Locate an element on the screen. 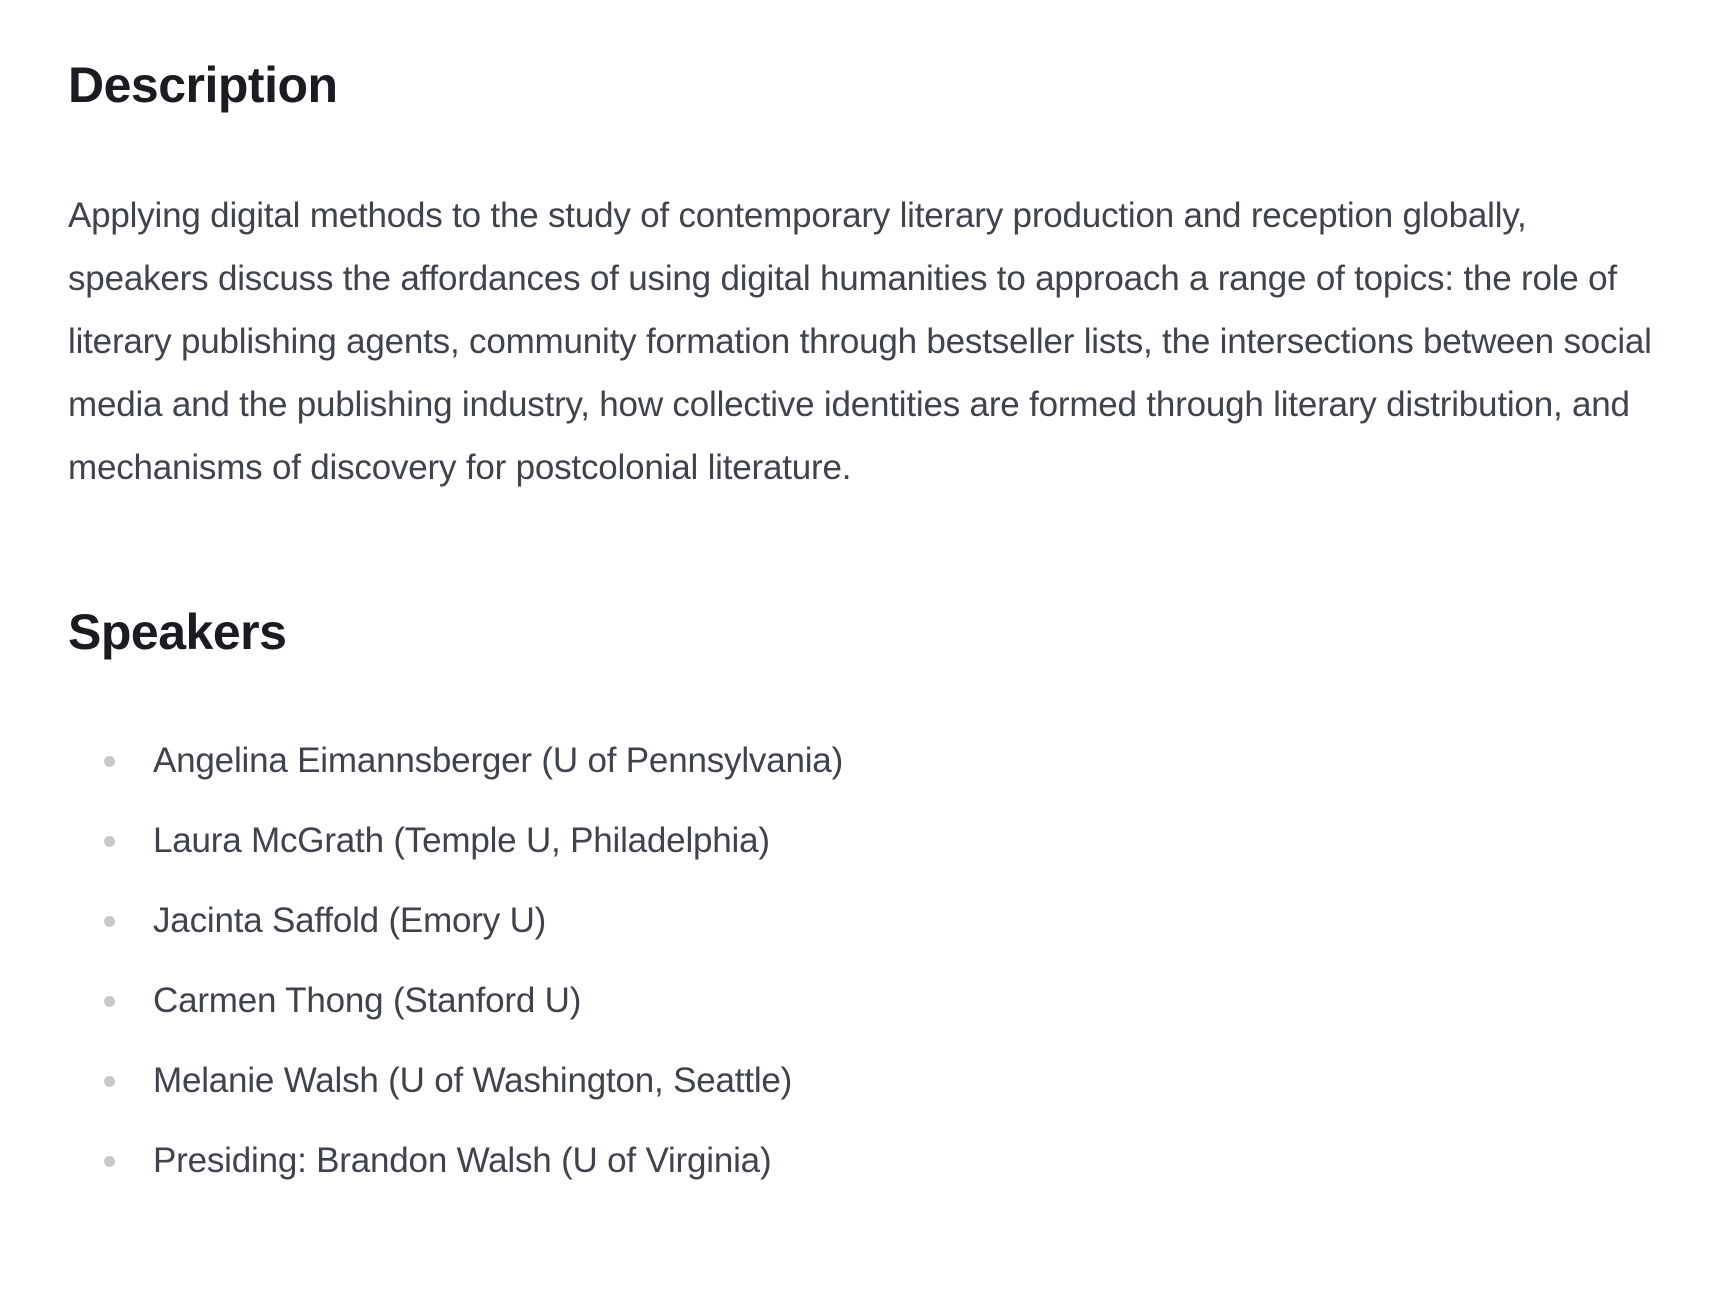  list-item: Jacinta Saffold (Emory U) is located at coordinates (864, 921).